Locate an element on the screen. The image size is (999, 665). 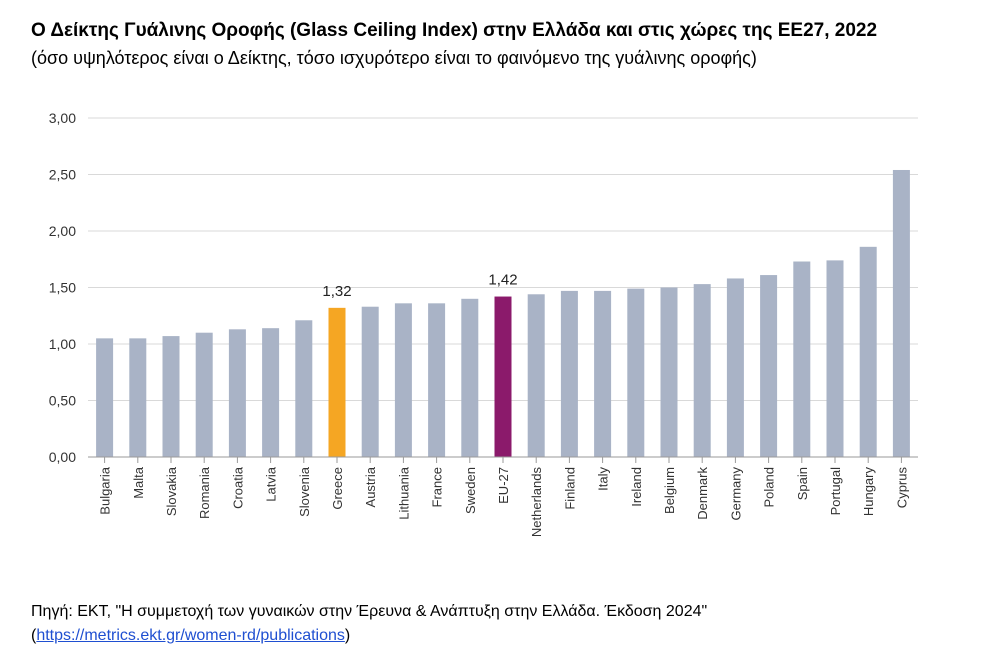
y-tick-label: 2,00 is located at coordinates (62, 231).